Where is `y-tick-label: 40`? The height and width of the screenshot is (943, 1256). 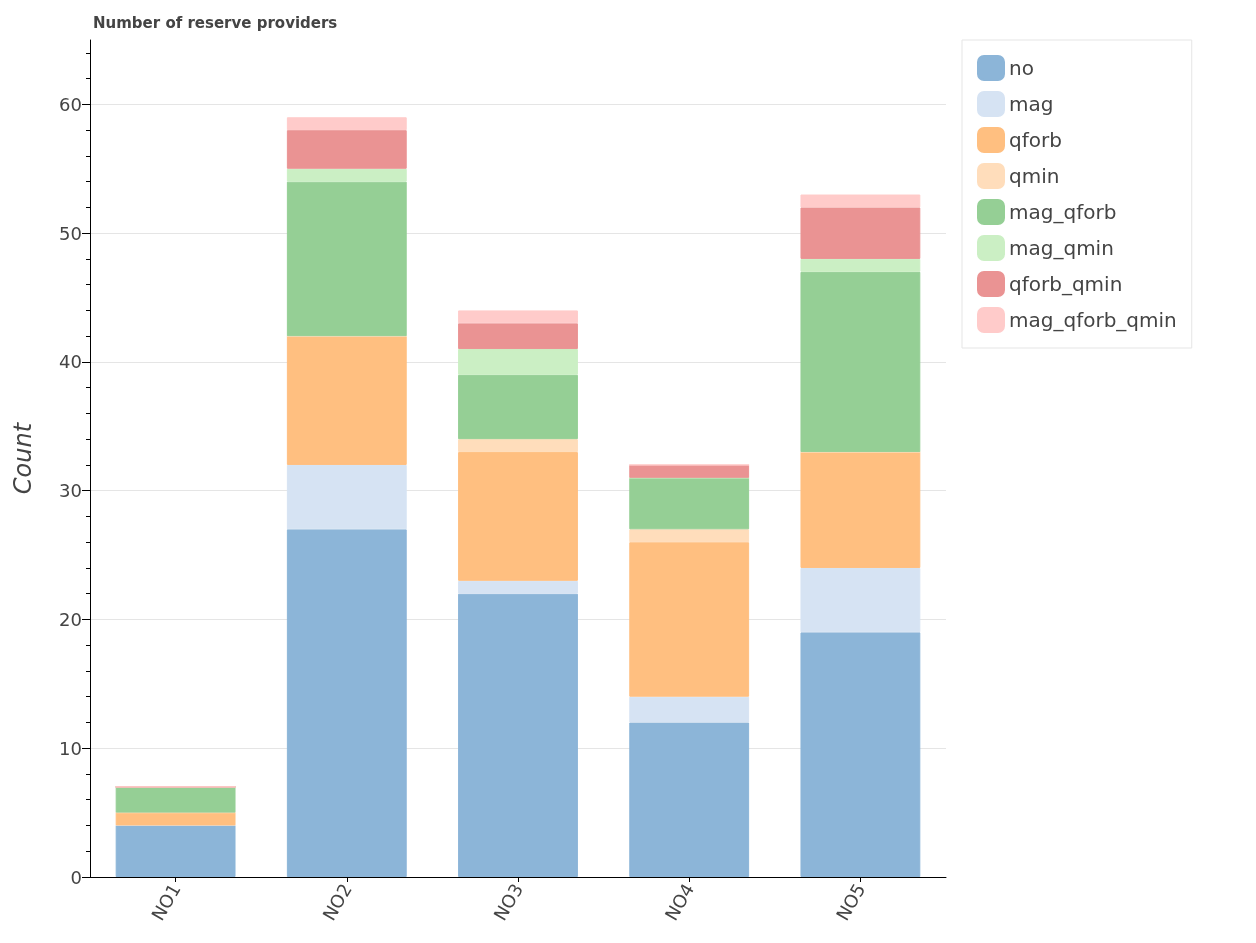
y-tick-label: 40 is located at coordinates (70, 362).